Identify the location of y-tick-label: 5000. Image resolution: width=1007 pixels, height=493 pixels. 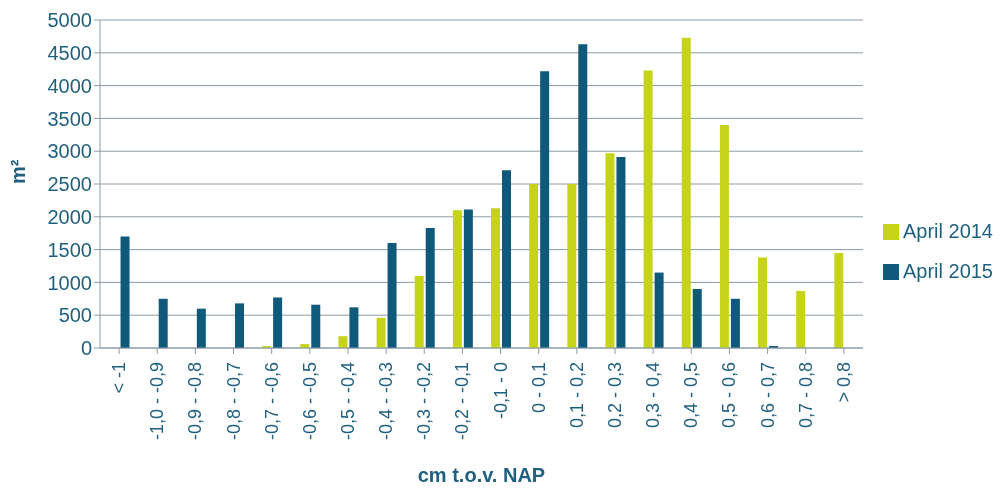
(69, 20).